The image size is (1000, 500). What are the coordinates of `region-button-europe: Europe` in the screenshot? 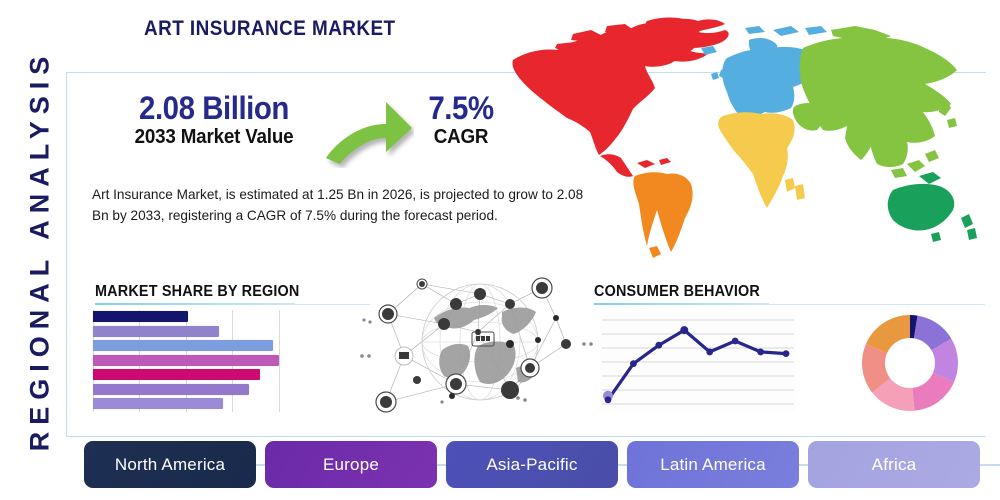 It's located at (351, 464).